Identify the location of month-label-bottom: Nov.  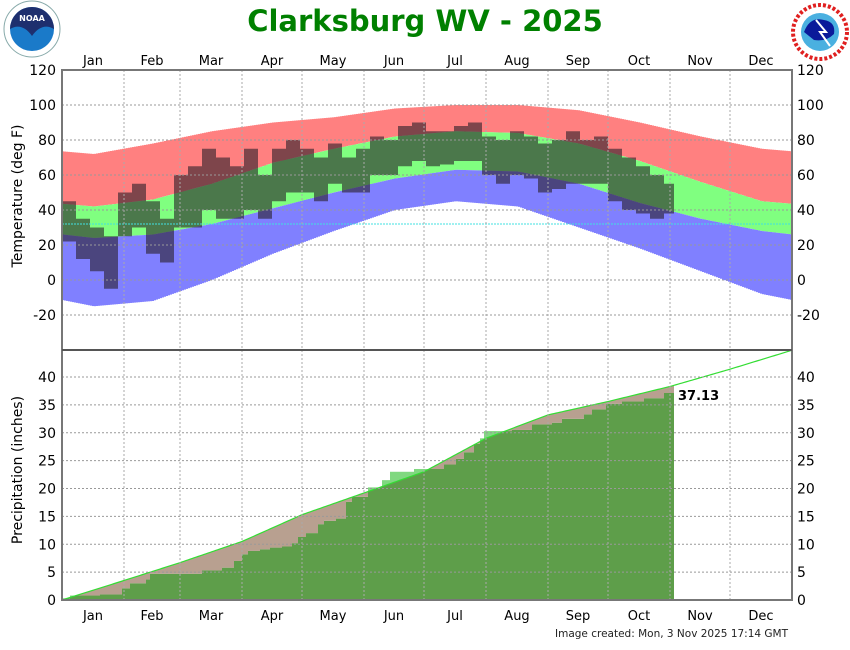
(700, 616).